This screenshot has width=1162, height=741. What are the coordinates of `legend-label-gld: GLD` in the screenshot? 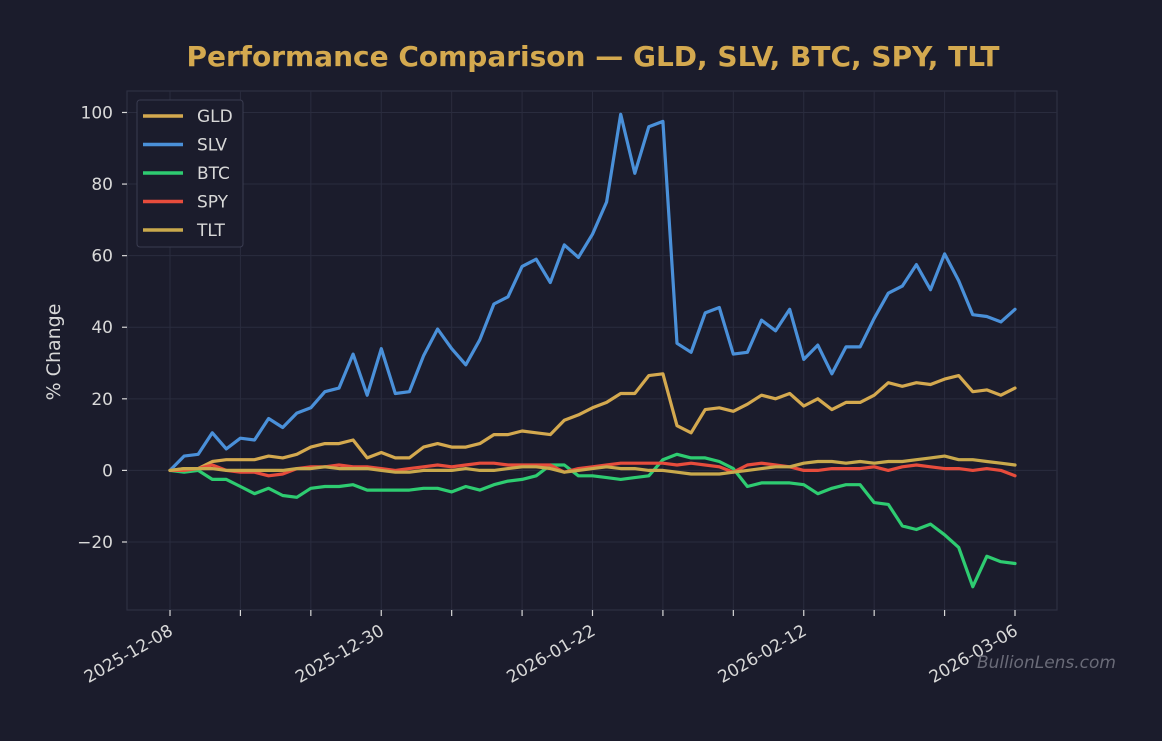 It's located at (215, 117).